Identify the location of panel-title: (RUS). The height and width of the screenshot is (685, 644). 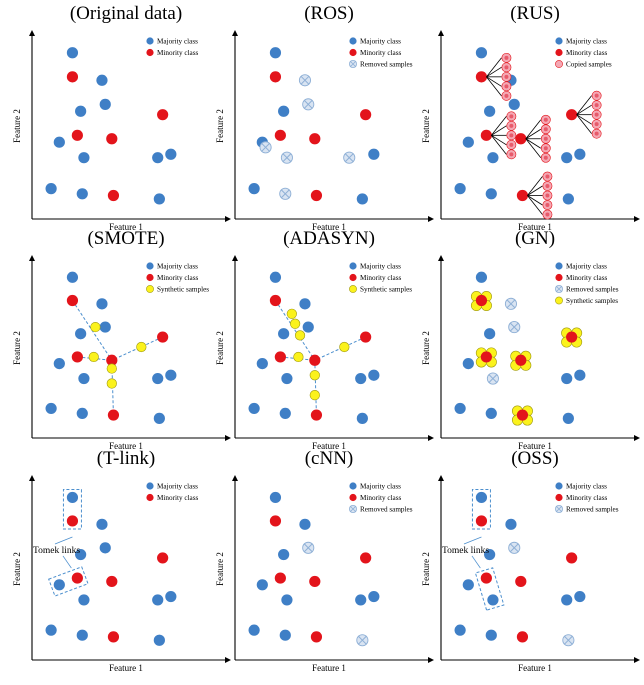
(535, 13).